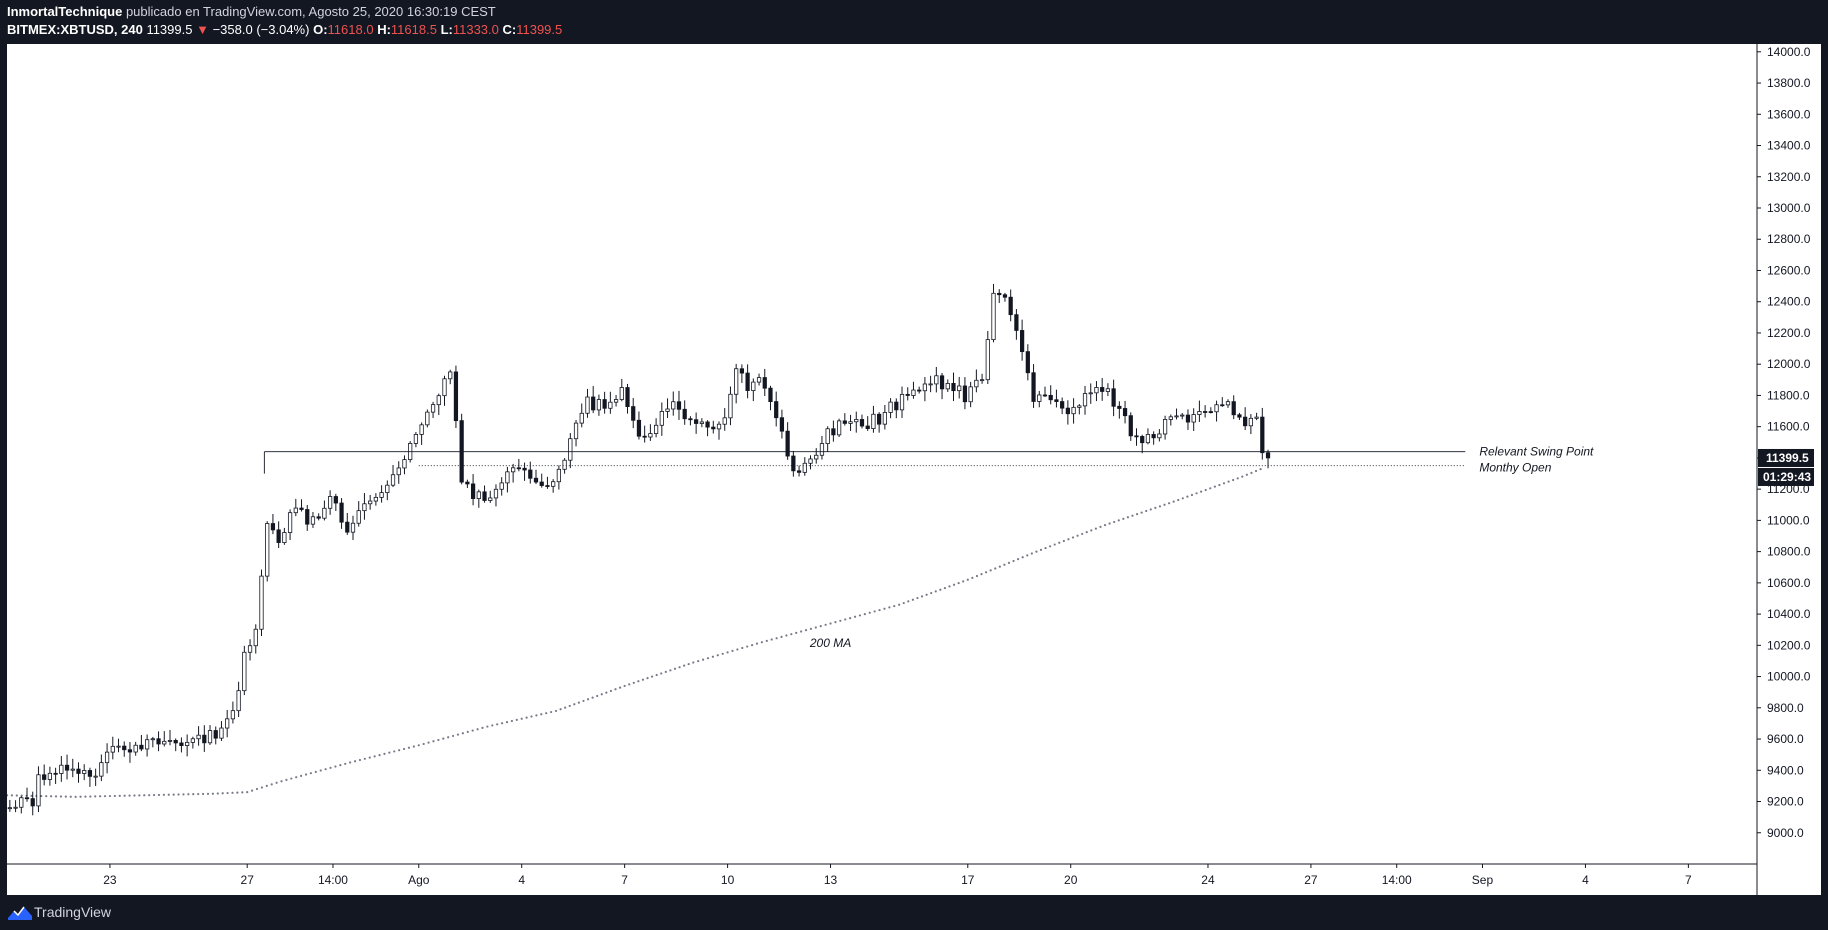 The image size is (1828, 930). Describe the element at coordinates (1789, 333) in the screenshot. I see `price-tick-label: 12200.0` at that location.